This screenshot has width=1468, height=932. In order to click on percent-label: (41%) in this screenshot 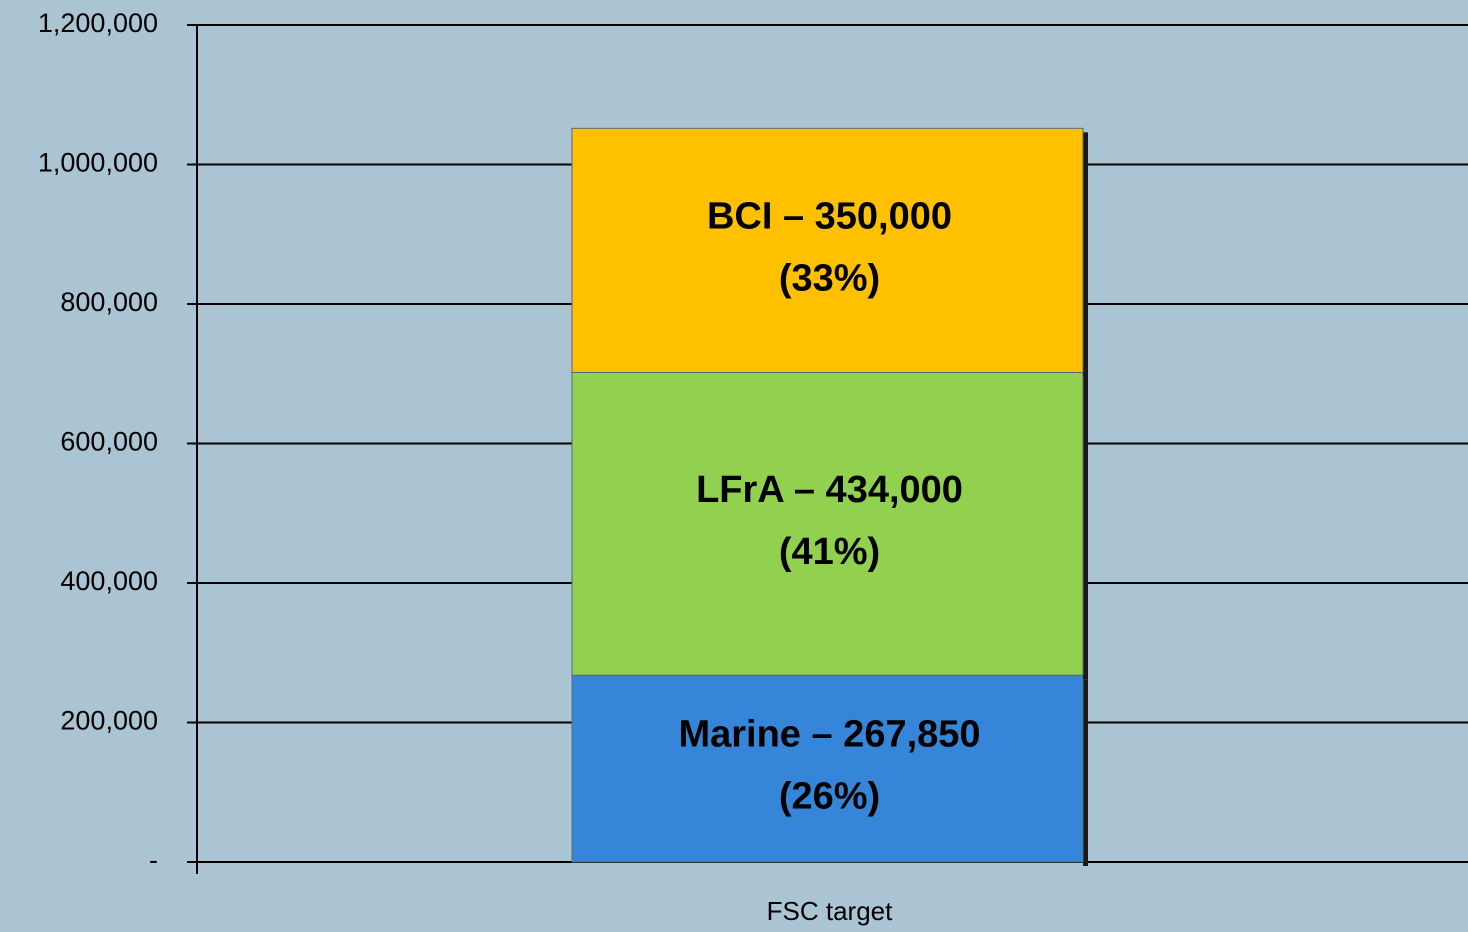, I will do `click(829, 552)`.